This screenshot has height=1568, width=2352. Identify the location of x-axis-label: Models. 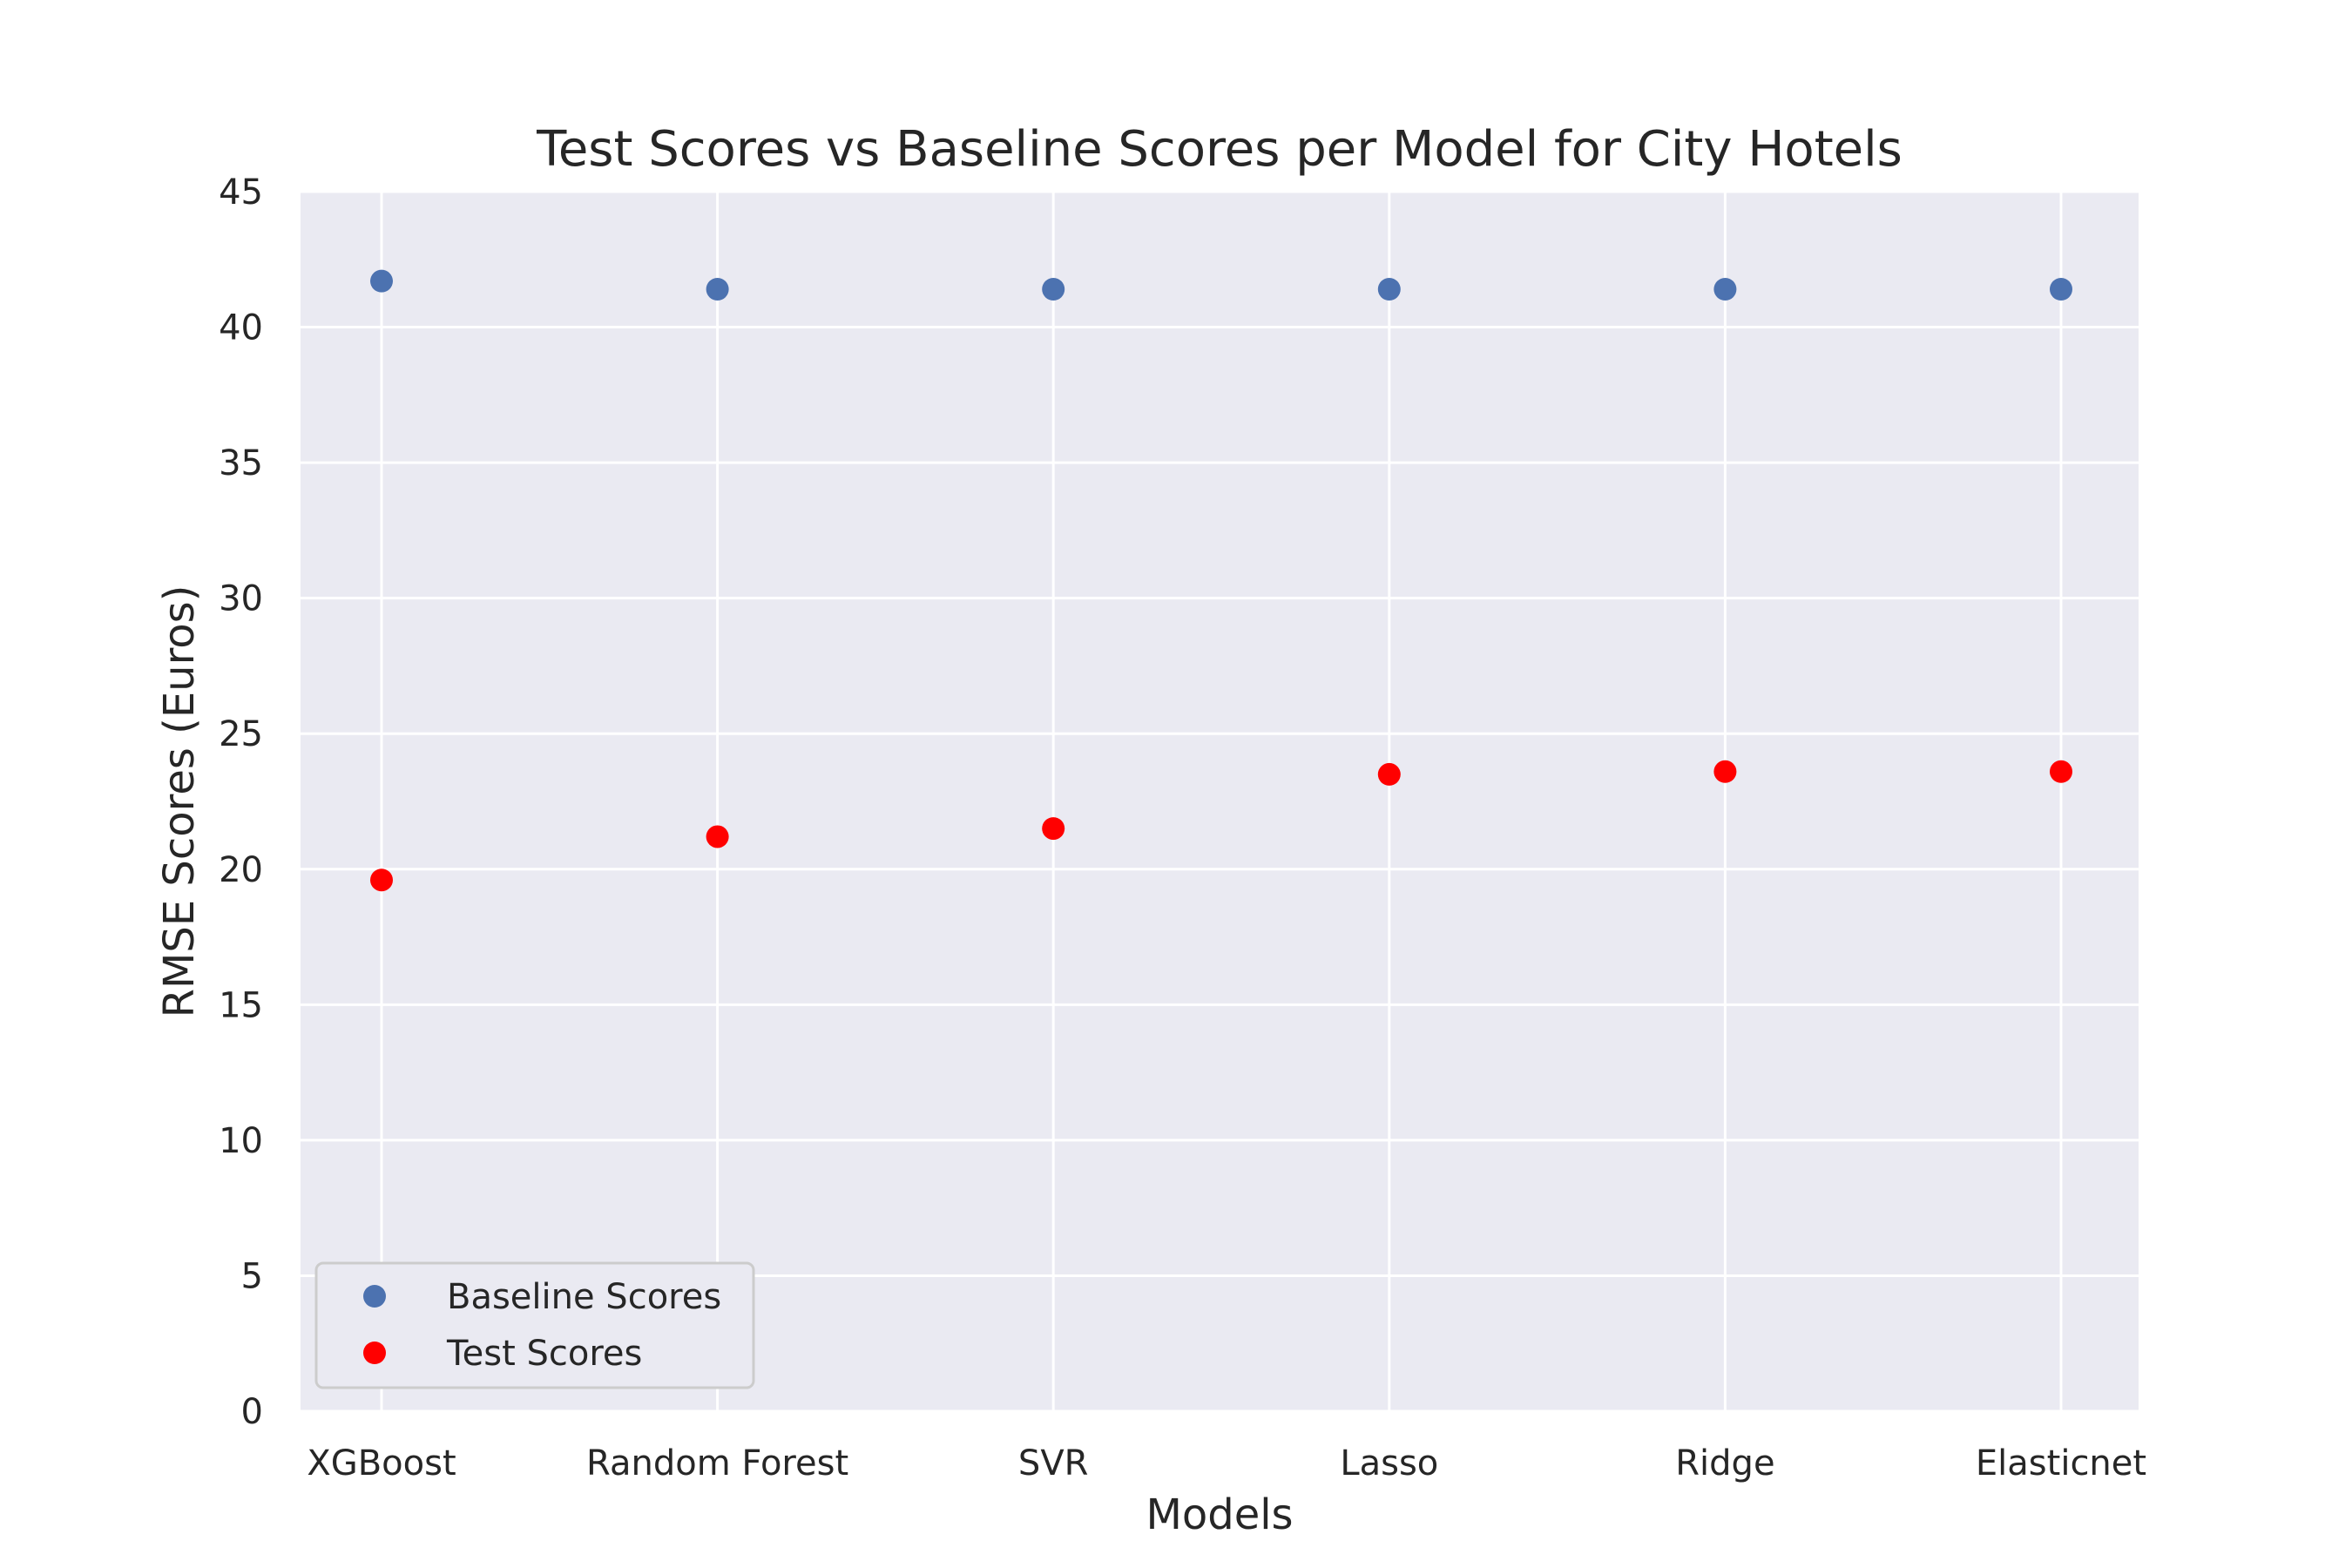
(1219, 1515).